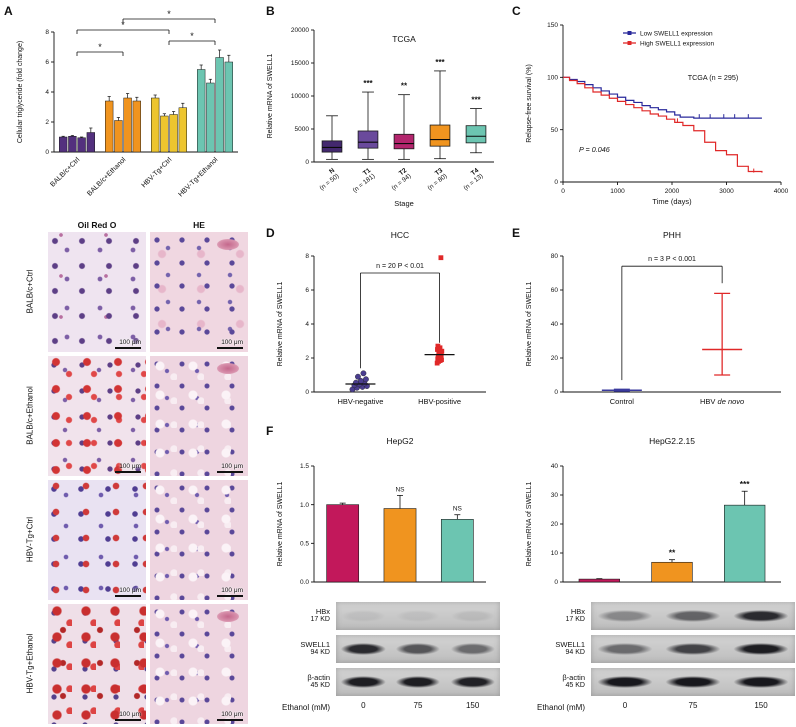 The height and width of the screenshot is (727, 796). Describe the element at coordinates (307, 256) in the screenshot. I see `svg-text: 8` at that location.